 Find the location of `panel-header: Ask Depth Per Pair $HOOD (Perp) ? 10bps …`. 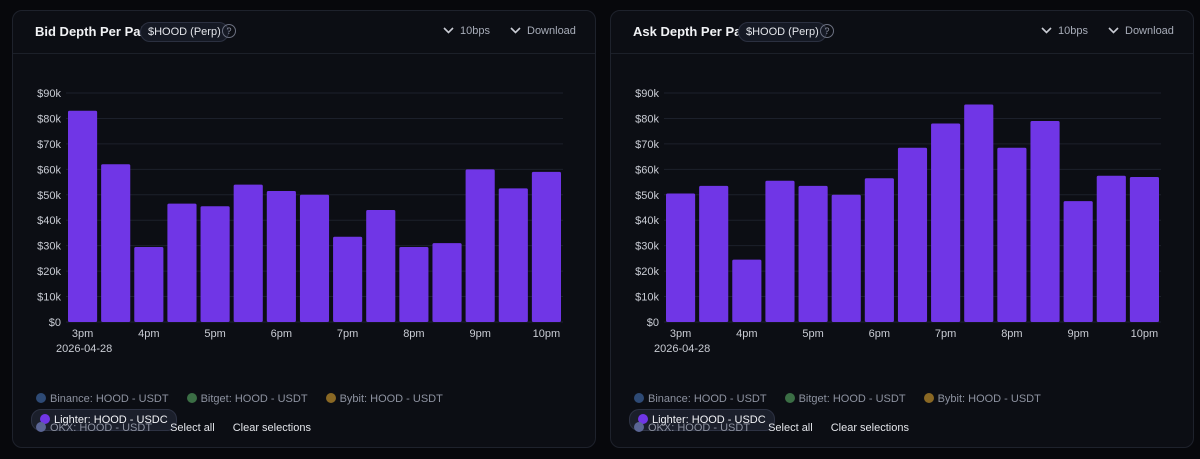

panel-header: Ask Depth Per Pair $HOOD (Perp) ? 10bps … is located at coordinates (902, 32).